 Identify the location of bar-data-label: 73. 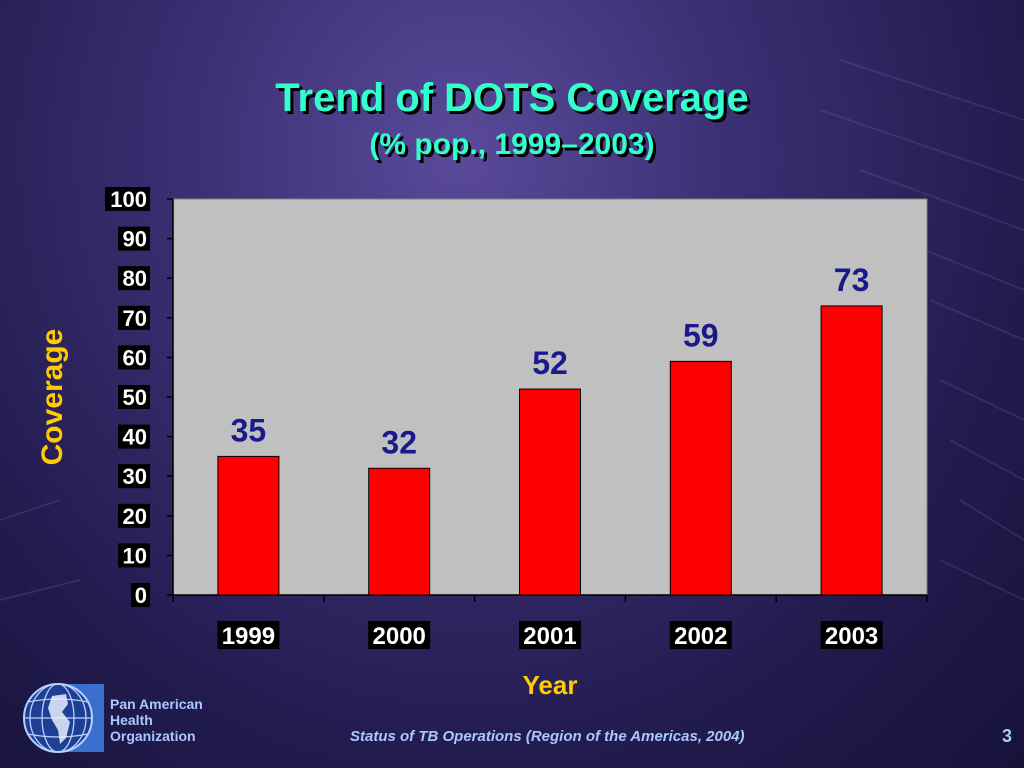
(852, 280).